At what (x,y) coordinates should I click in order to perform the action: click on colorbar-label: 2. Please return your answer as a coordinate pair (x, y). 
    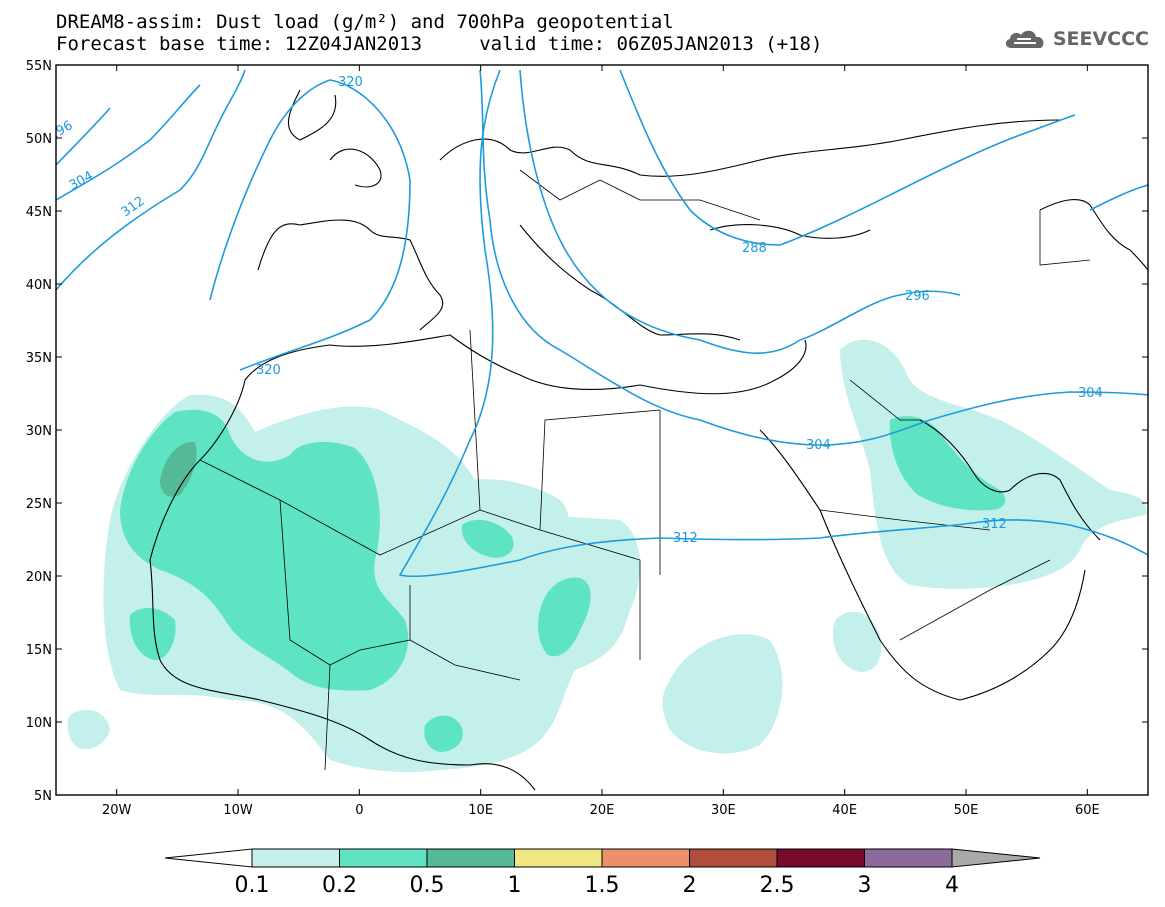
    Looking at the image, I should click on (690, 885).